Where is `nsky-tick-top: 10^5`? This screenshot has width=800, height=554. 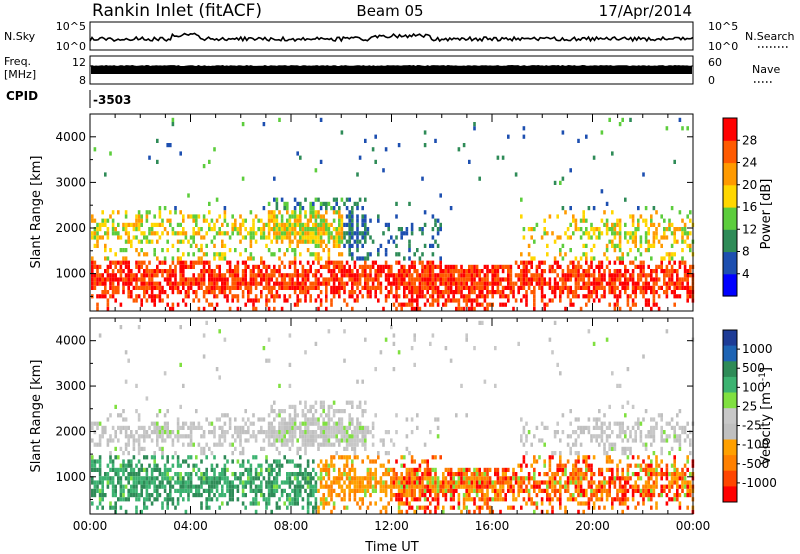 nsky-tick-top: 10^5 is located at coordinates (71, 26).